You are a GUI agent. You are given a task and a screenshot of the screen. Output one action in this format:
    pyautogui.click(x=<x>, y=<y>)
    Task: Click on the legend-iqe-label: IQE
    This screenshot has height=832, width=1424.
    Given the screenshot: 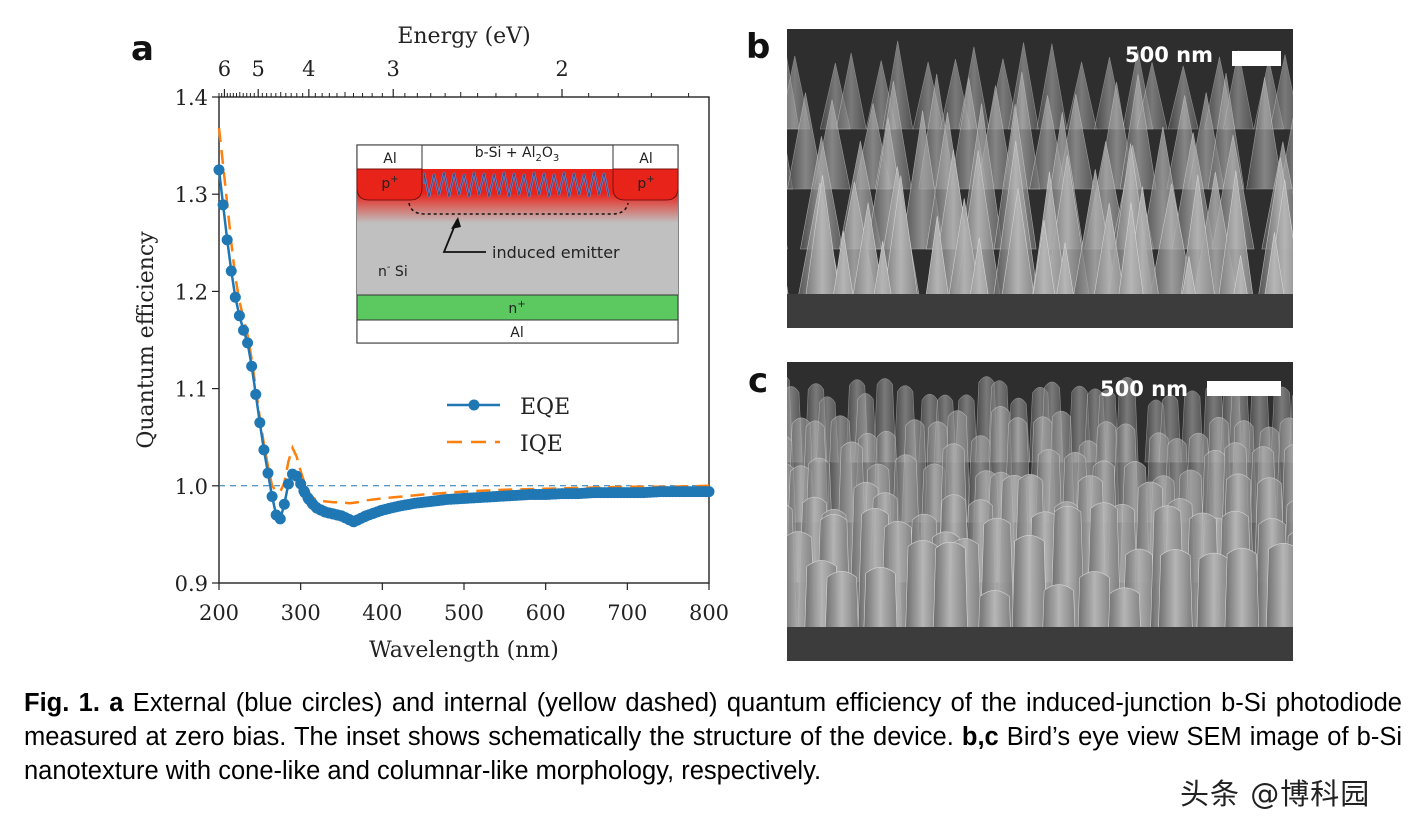 What is the action you would take?
    pyautogui.click(x=541, y=444)
    